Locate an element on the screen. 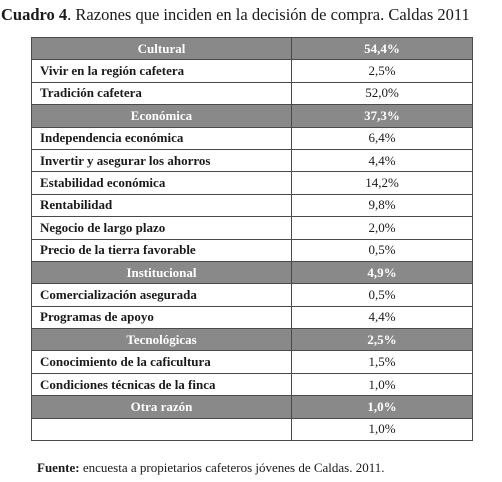 Image resolution: width=502 pixels, height=482 pixels. reason-label: Rentabilidad is located at coordinates (161, 205).